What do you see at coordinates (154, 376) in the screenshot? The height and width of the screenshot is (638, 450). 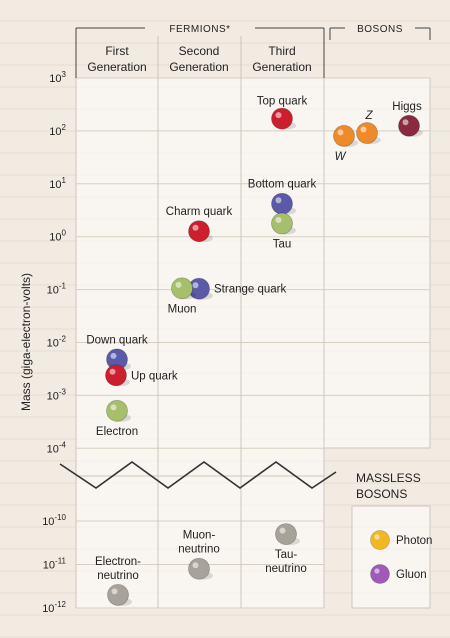 I see `up-quark-label: Up quark` at bounding box center [154, 376].